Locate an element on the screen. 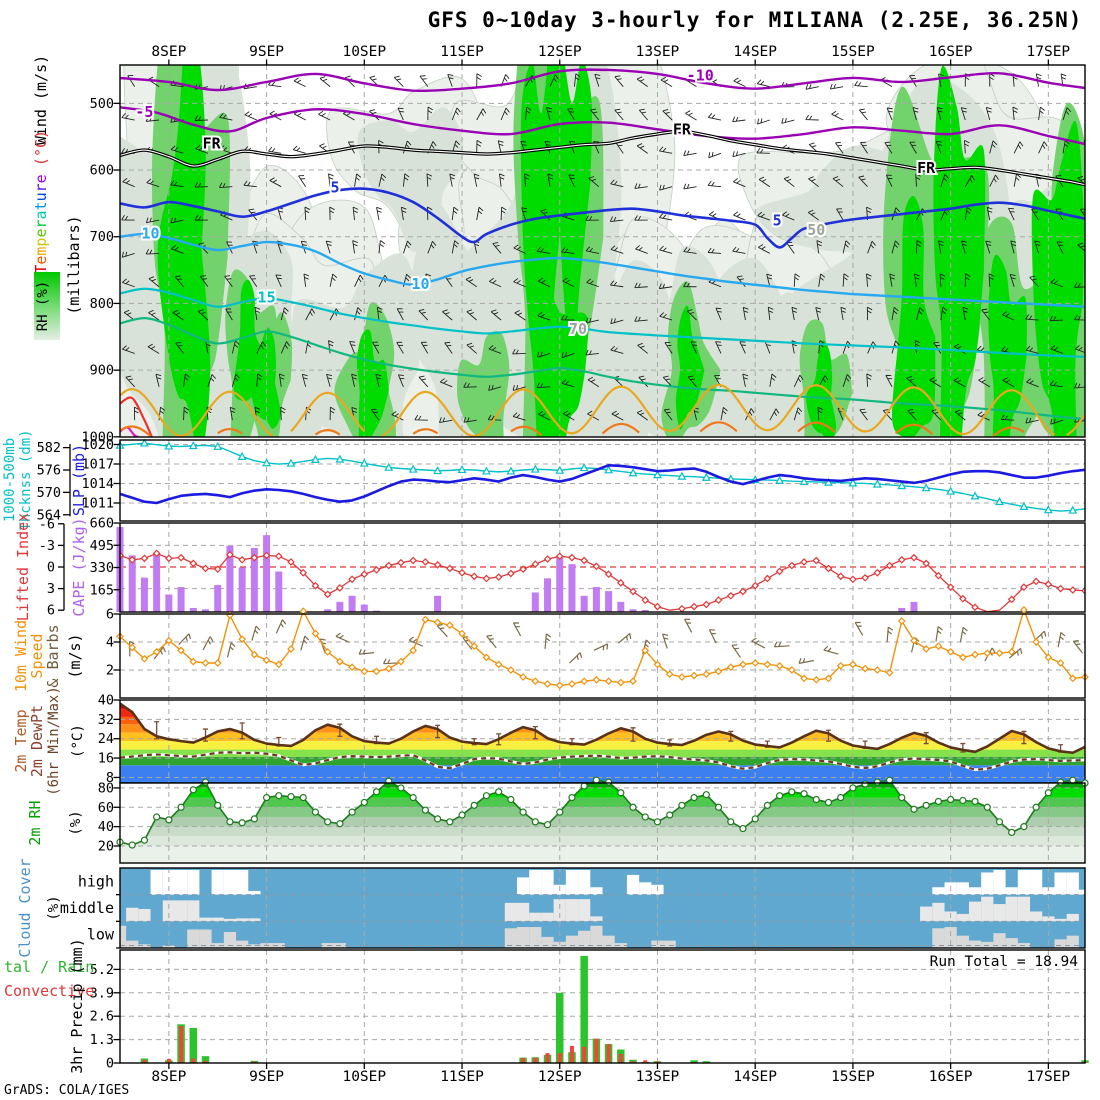  svg-text: 1011 is located at coordinates (97, 504).